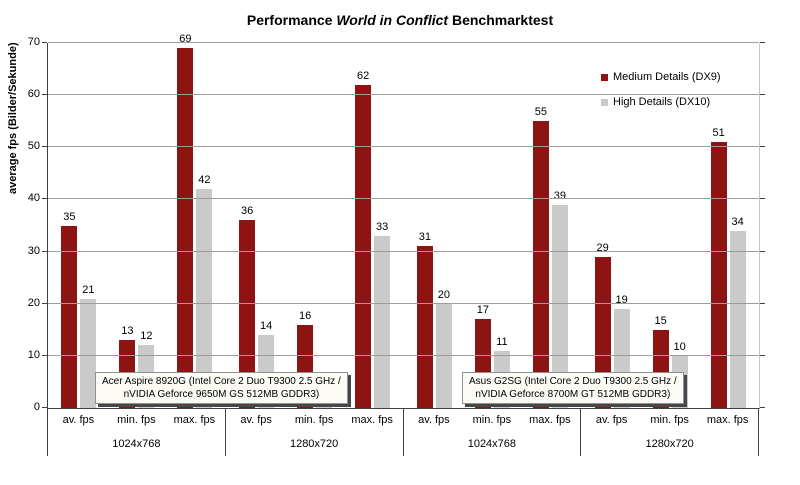 Image resolution: width=800 pixels, height=485 pixels. What do you see at coordinates (573, 394) in the screenshot?
I see `annotation-asus-line2: nVIDIA Geforce 8700M GT 512MB GDDR3)` at bounding box center [573, 394].